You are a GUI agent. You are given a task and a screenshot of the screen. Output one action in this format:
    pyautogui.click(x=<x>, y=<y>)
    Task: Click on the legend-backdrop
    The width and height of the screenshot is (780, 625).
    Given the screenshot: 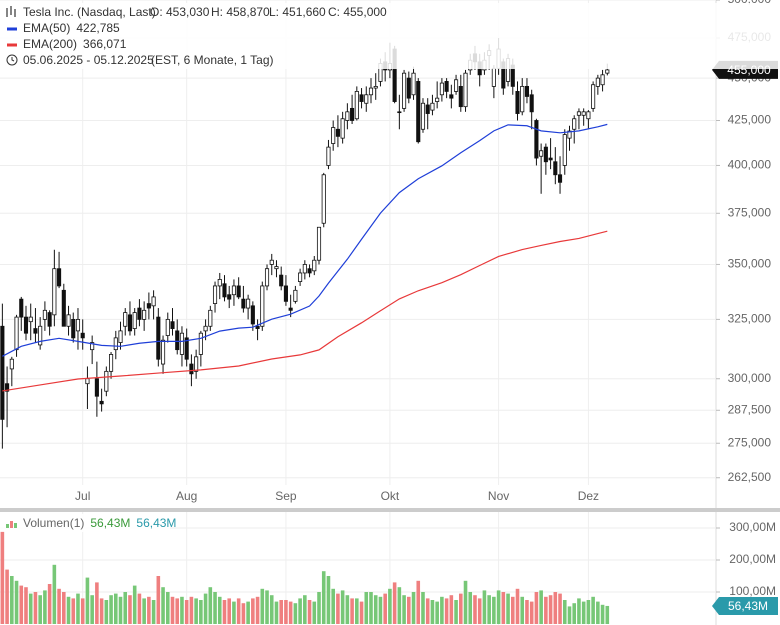 What is the action you would take?
    pyautogui.click(x=85, y=523)
    